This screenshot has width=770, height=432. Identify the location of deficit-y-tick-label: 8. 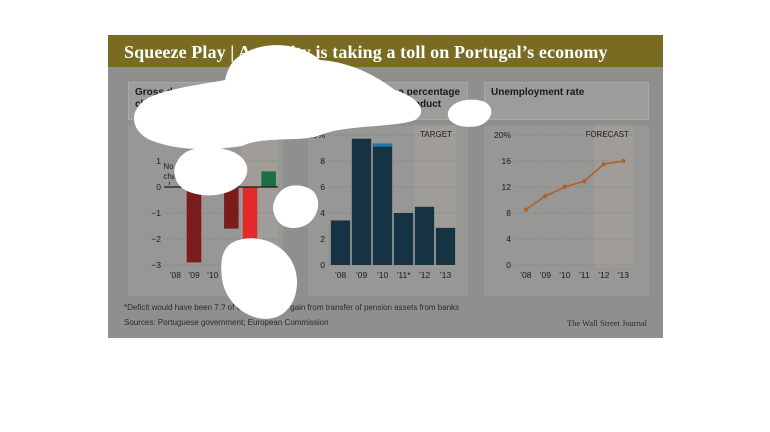
(322, 161).